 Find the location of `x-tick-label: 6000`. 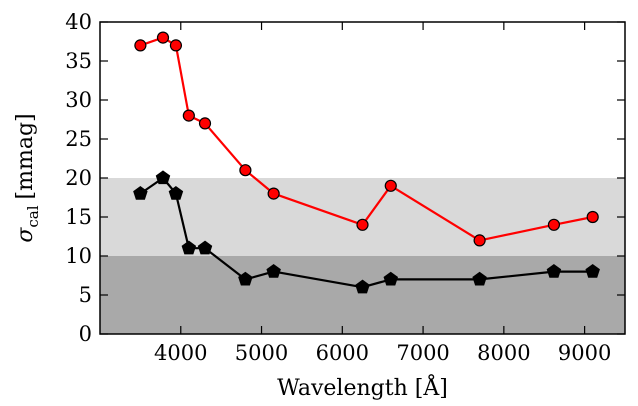

x-tick-label: 6000 is located at coordinates (342, 353).